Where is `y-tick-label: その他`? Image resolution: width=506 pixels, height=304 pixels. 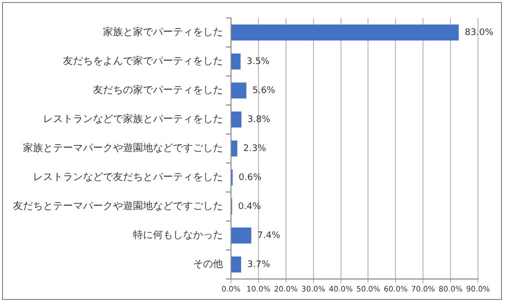 y-tick-label: その他 is located at coordinates (208, 264).